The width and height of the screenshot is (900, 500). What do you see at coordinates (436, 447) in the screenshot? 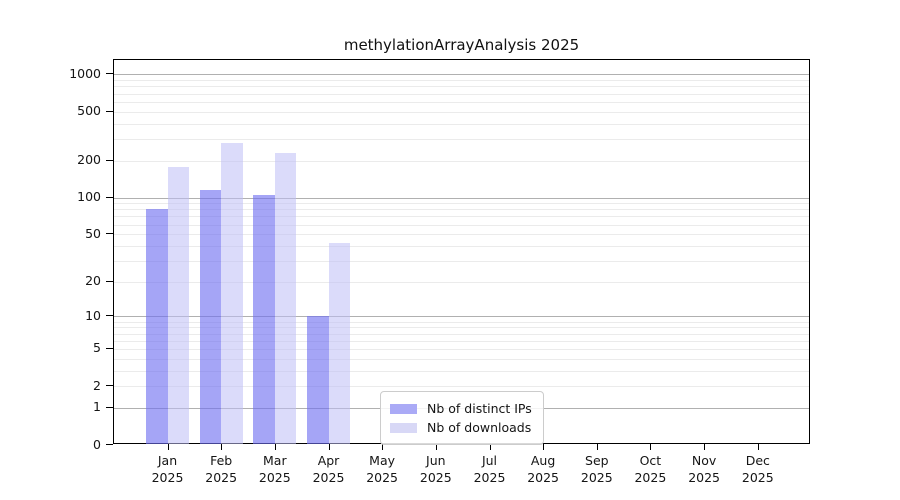
I see `x-tick-jun` at bounding box center [436, 447].